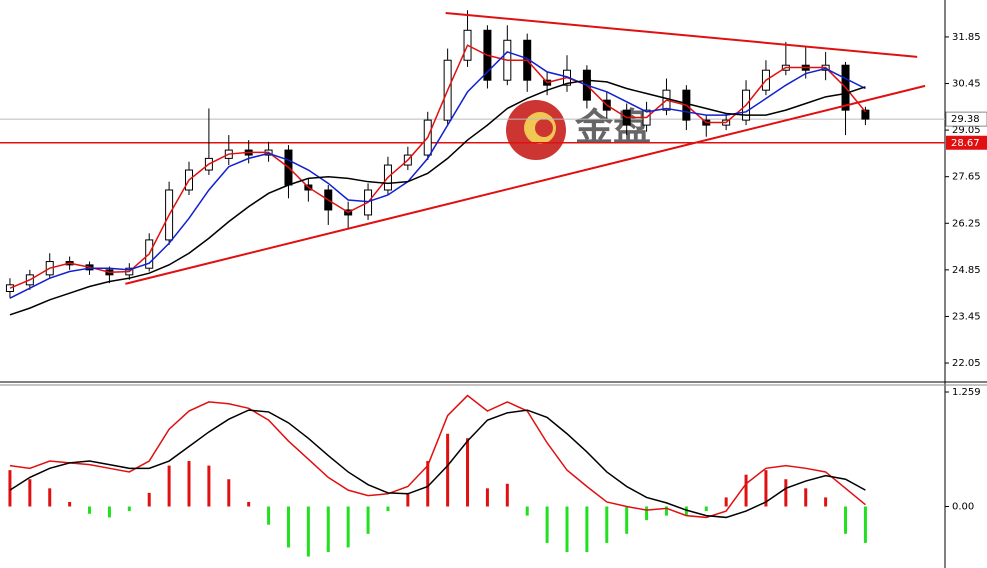 Image resolution: width=987 pixels, height=568 pixels. I want to click on y-tick-label: 23.45, so click(966, 316).